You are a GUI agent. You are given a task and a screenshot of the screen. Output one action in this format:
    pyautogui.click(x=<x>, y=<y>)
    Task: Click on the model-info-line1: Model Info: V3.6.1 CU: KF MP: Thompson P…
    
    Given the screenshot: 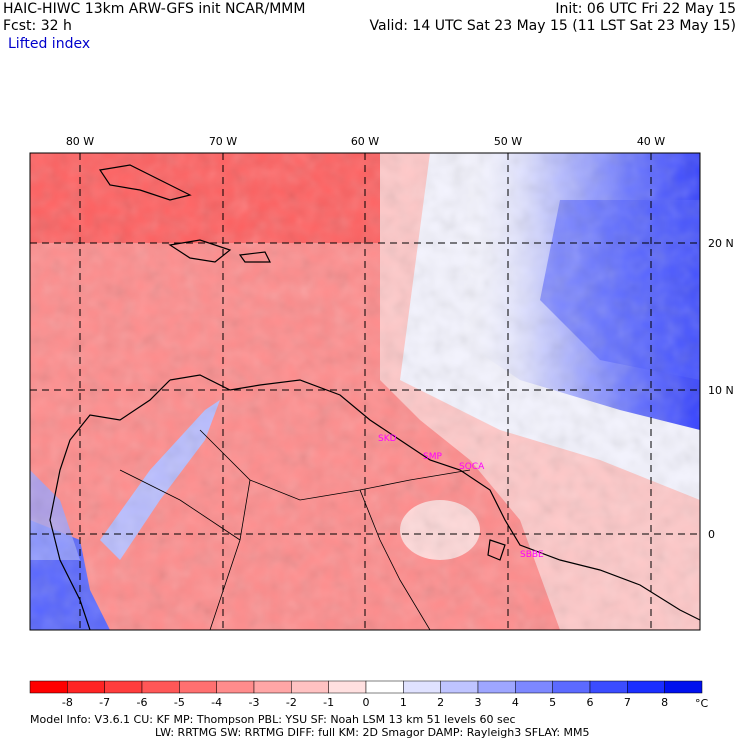 What is the action you would take?
    pyautogui.click(x=273, y=719)
    